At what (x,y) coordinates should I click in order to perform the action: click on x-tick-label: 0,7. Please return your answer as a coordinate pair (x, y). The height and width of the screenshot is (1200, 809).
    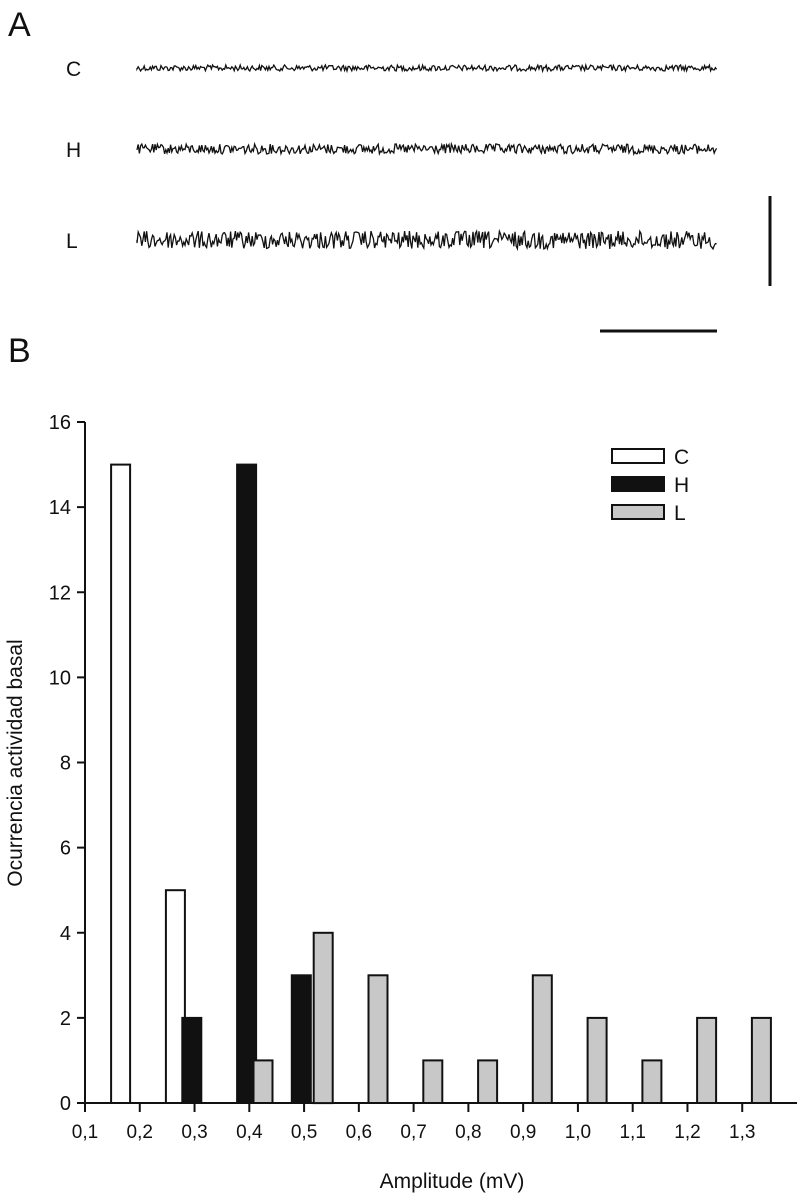
    Looking at the image, I should click on (413, 1132).